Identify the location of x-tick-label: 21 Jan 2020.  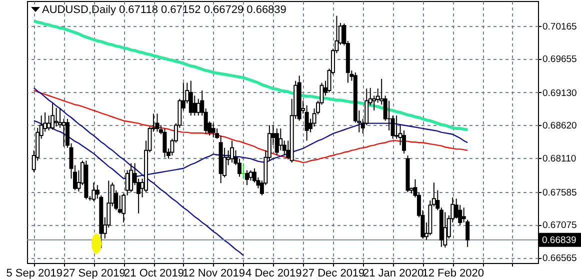
(393, 274).